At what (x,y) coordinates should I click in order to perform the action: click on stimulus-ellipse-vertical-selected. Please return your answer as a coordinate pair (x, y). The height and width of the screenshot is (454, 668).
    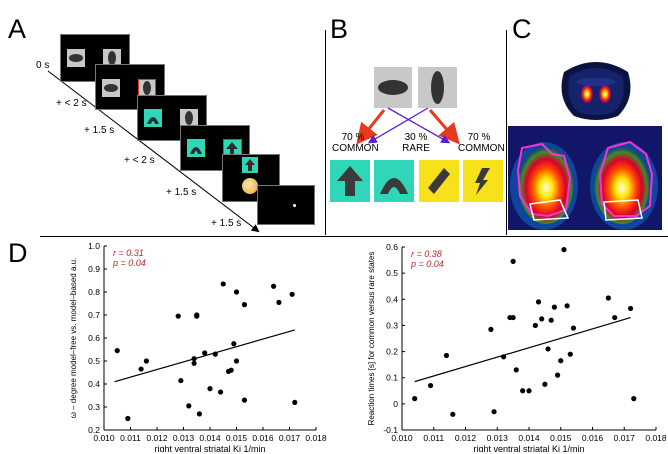
    Looking at the image, I should click on (147, 88).